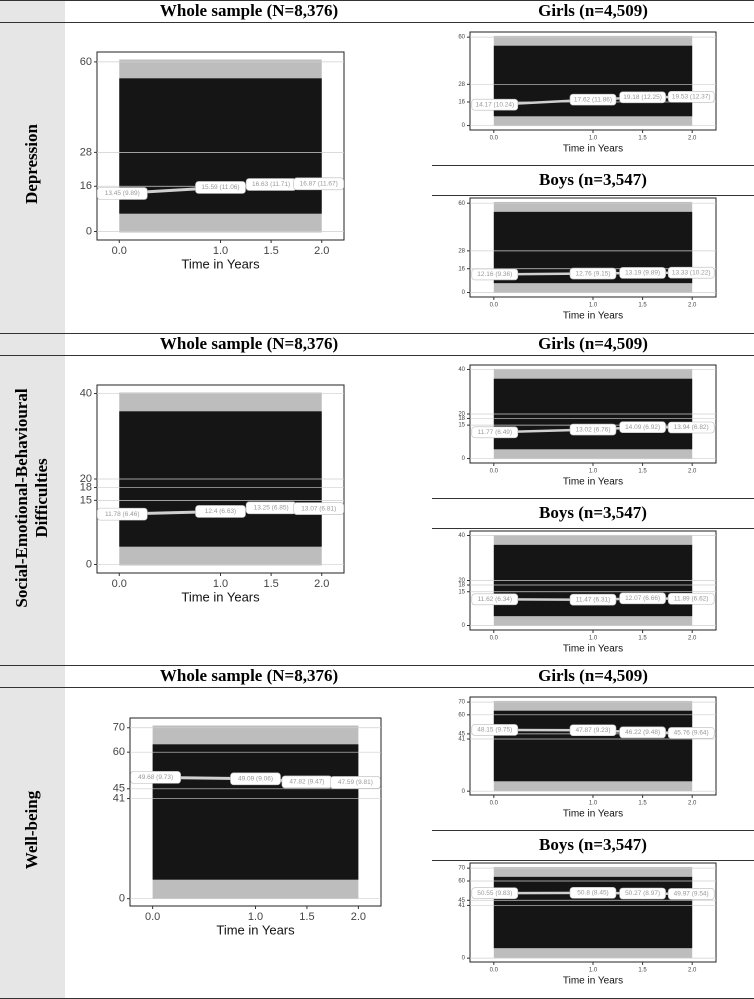 The width and height of the screenshot is (754, 999). Describe the element at coordinates (31, 830) in the screenshot. I see `row-label: Well-being` at that location.